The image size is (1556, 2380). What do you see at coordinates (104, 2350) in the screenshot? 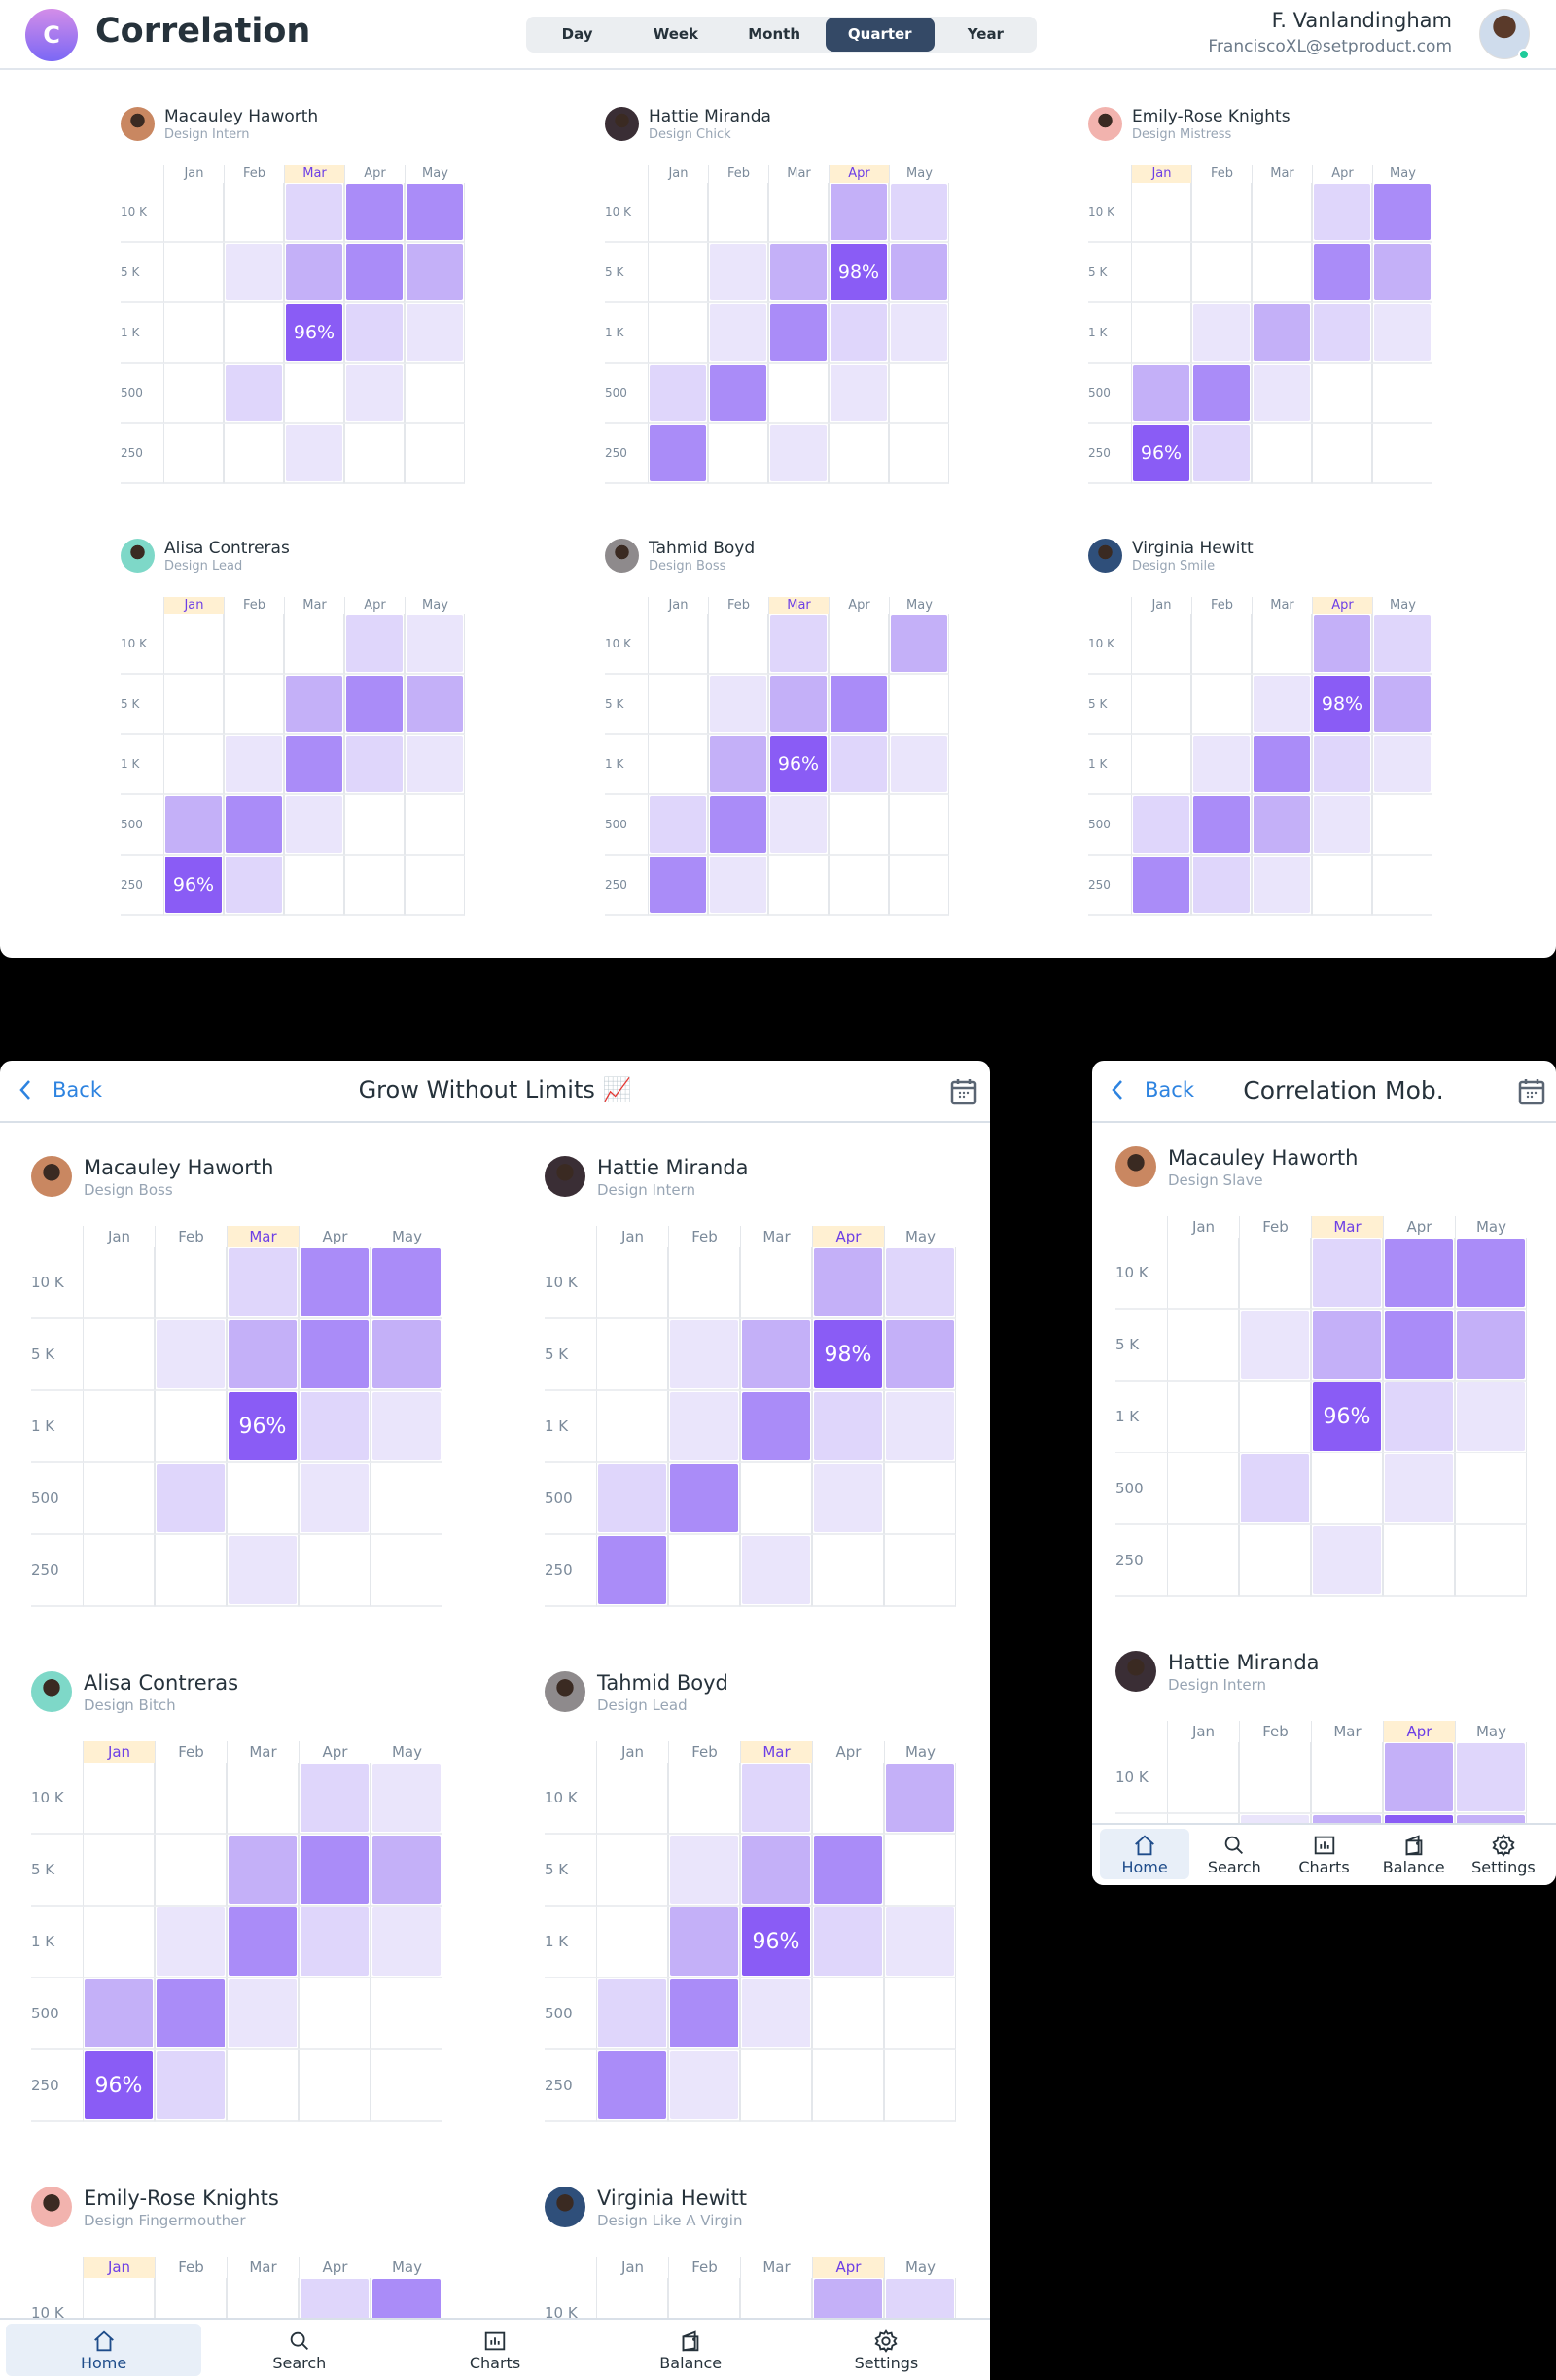
I see `tab-home: Home` at bounding box center [104, 2350].